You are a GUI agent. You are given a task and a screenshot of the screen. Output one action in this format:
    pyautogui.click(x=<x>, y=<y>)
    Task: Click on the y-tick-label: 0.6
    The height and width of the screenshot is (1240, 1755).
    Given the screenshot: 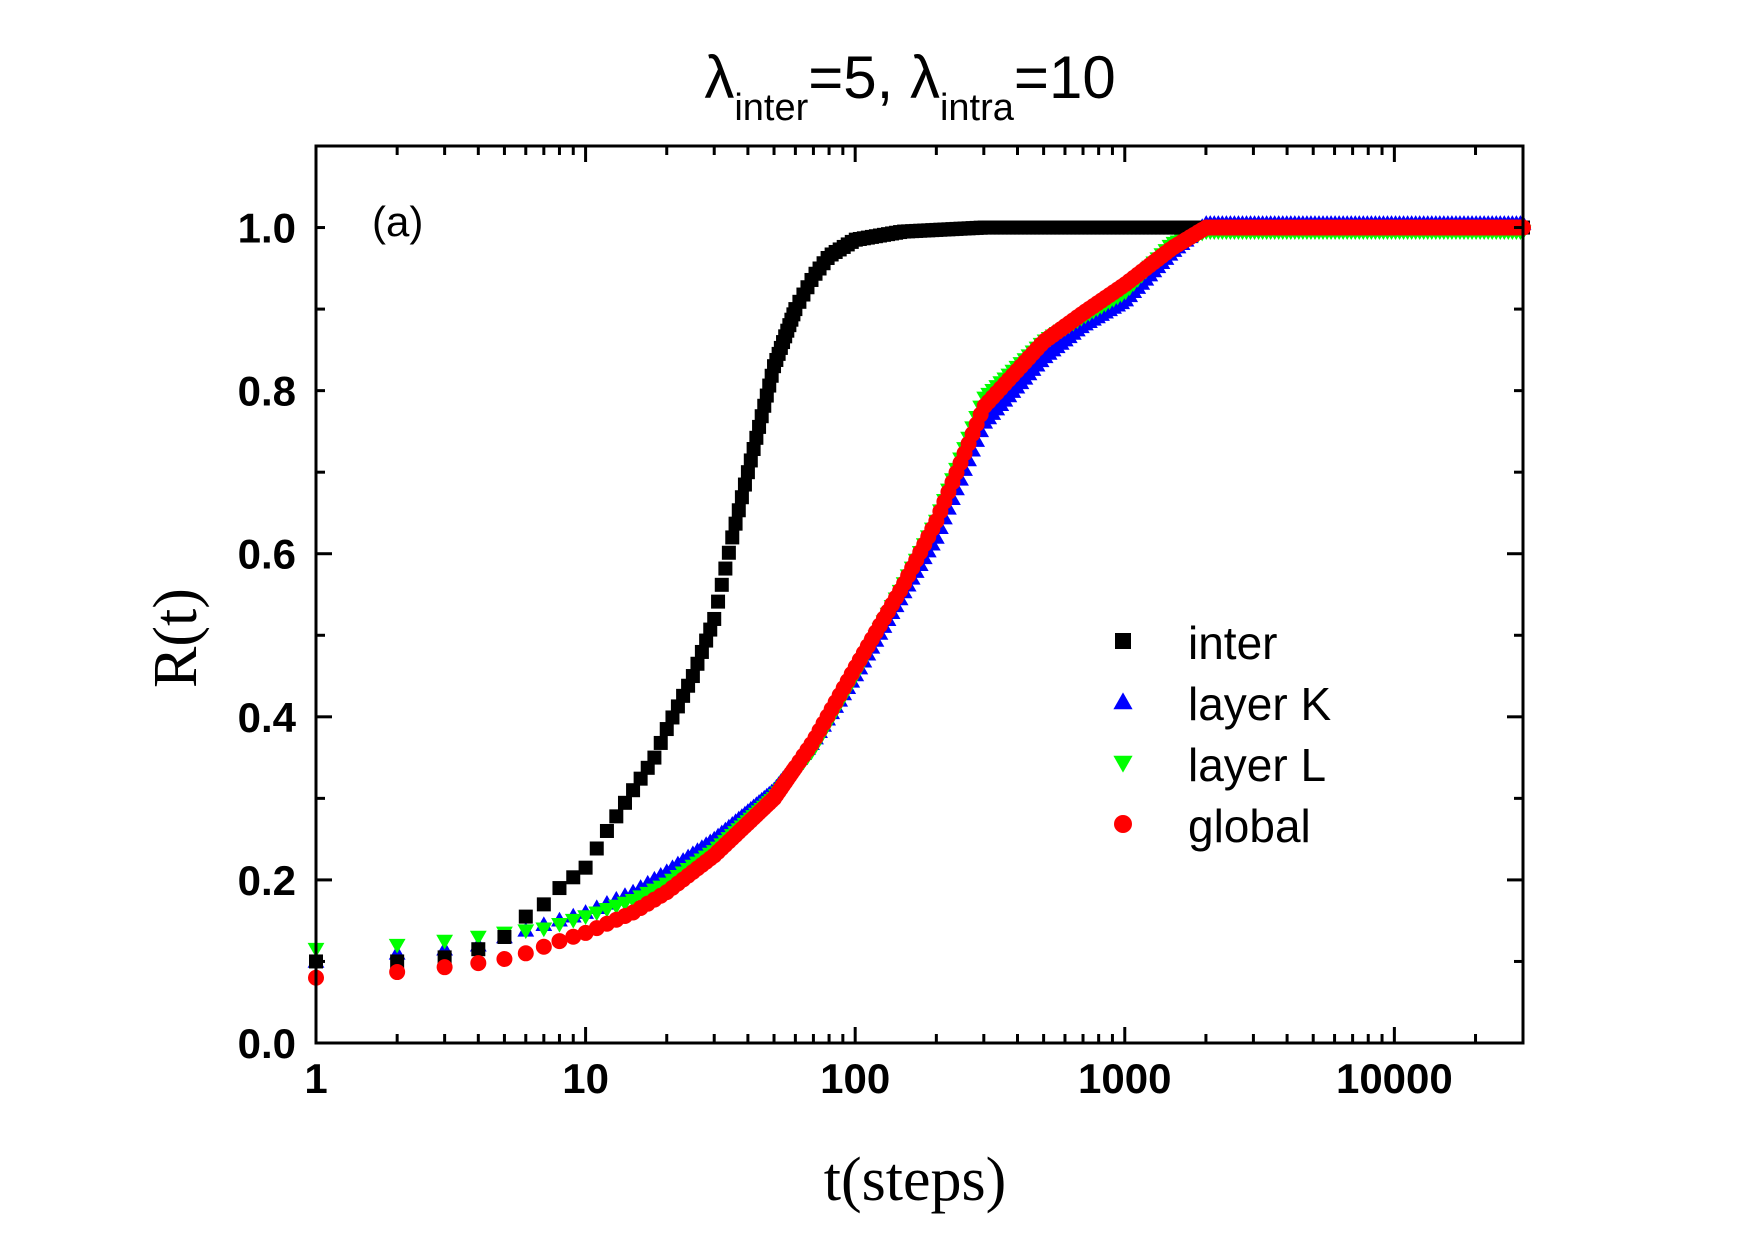 What is the action you would take?
    pyautogui.click(x=267, y=554)
    